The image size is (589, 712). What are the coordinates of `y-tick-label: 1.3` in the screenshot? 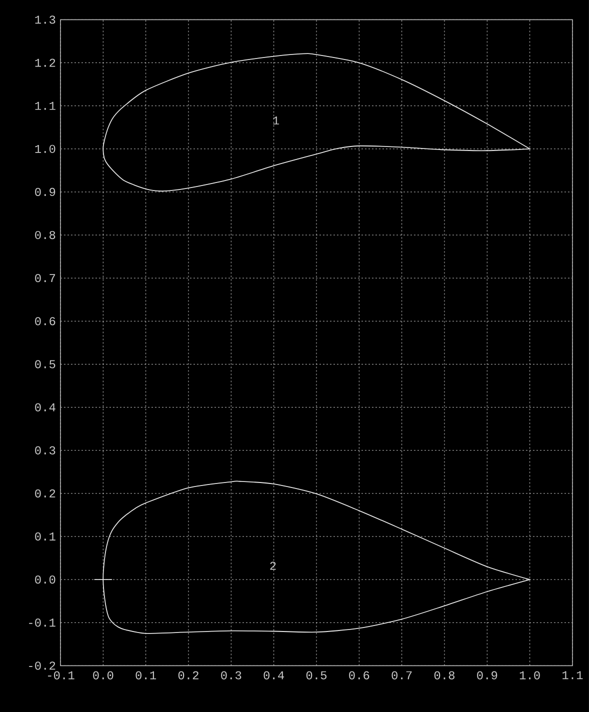 It's located at (45, 20).